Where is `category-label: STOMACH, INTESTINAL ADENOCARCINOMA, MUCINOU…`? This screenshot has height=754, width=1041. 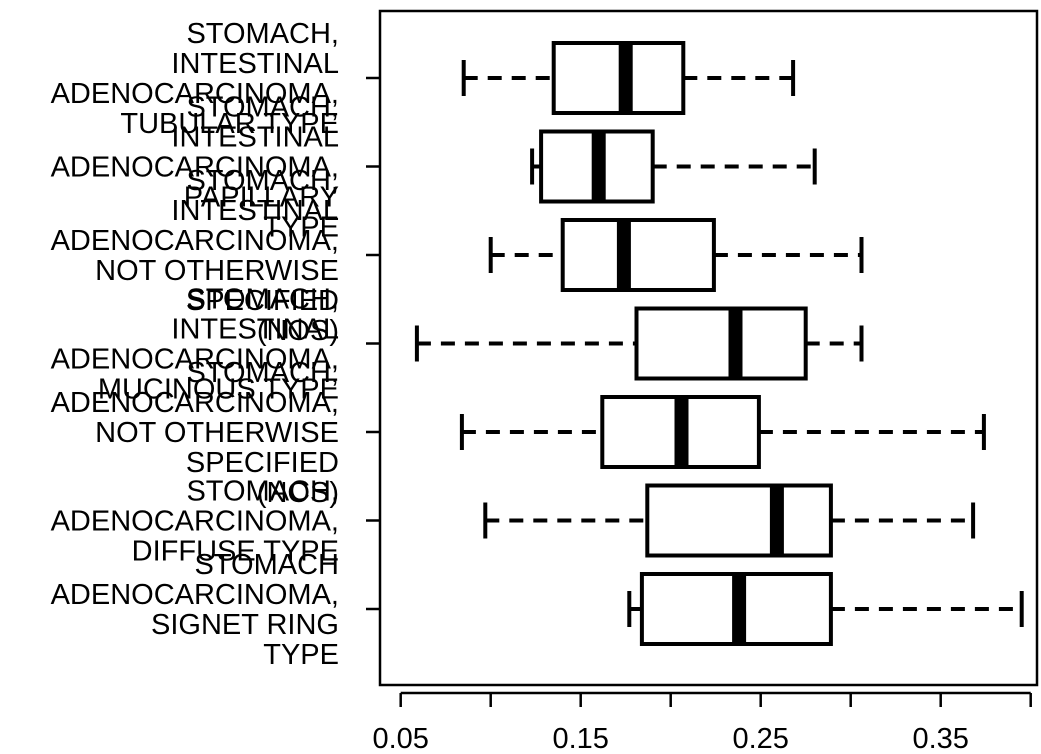 category-label: STOMACH, INTESTINAL ADENOCARCINOMA, MUCINOU… is located at coordinates (195, 345).